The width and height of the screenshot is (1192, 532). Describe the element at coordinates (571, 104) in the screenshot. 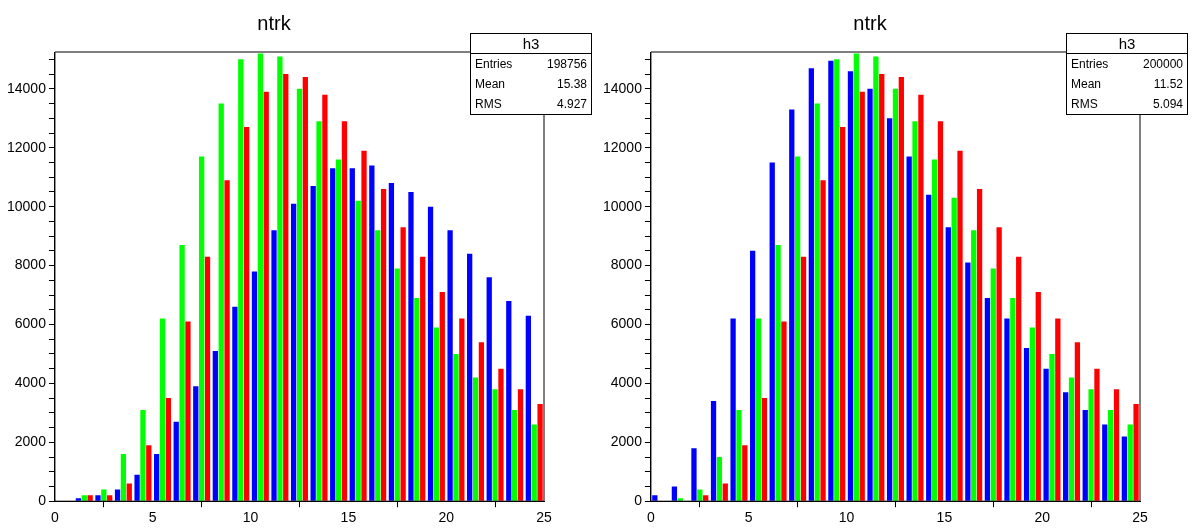

I see `text: 4.927` at that location.